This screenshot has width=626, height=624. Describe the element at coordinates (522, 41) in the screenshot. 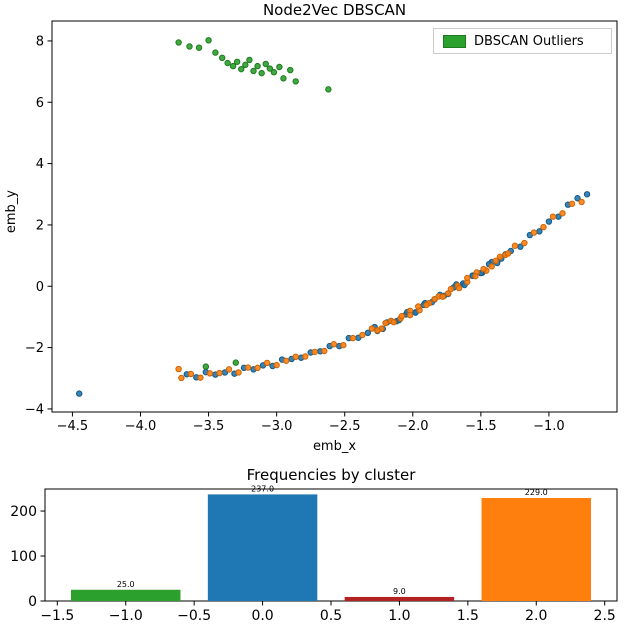

I see `legend: DBSCAN Outliers` at that location.